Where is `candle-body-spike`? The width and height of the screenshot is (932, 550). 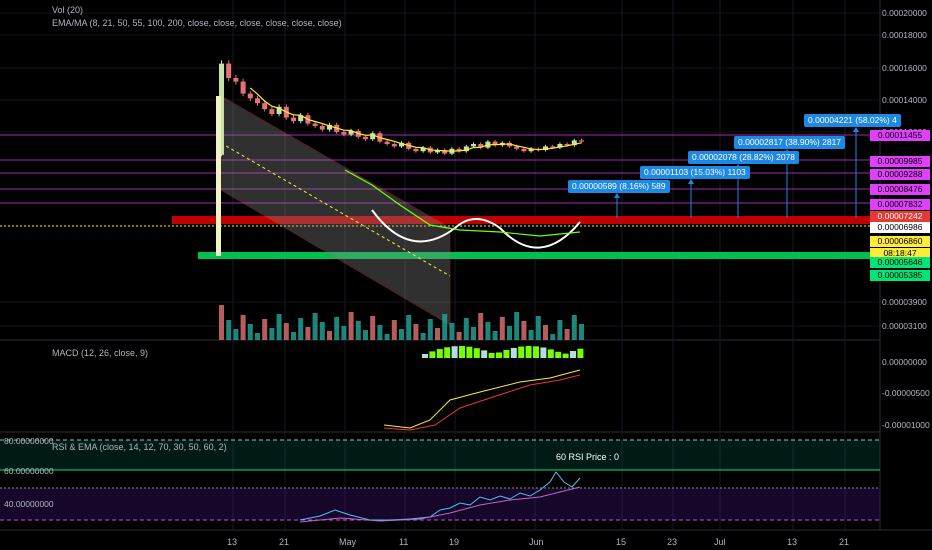 candle-body-spike is located at coordinates (218, 176).